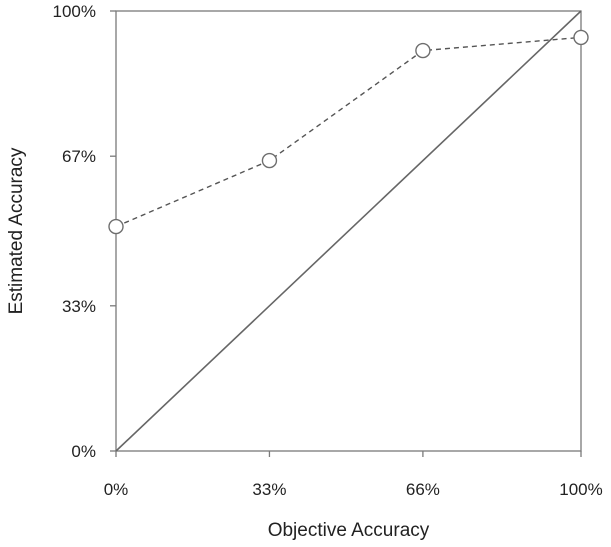  Describe the element at coordinates (16, 230) in the screenshot. I see `y-axis-title: Estimated Accuracy` at that location.